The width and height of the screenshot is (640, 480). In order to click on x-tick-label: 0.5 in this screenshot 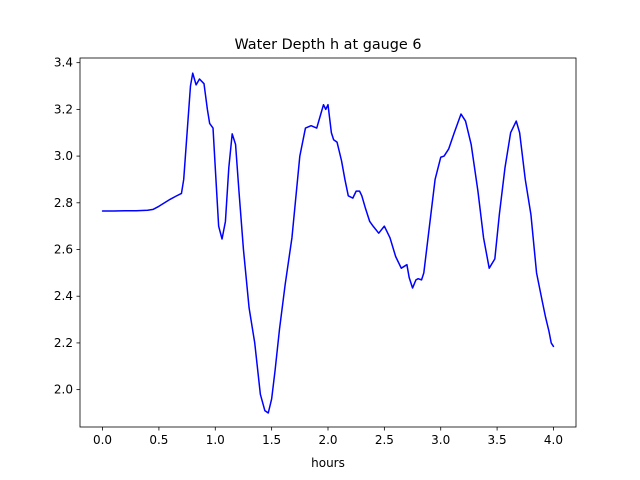, I will do `click(158, 440)`.